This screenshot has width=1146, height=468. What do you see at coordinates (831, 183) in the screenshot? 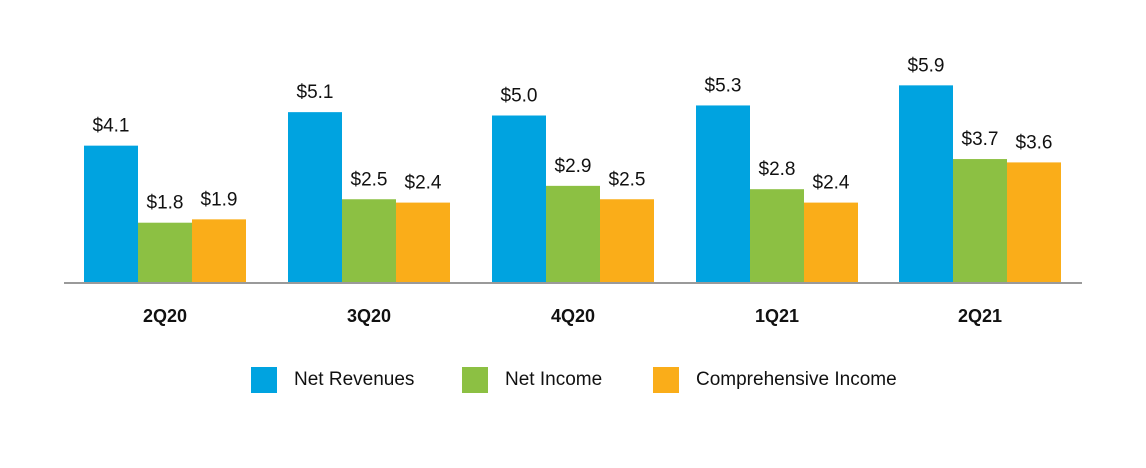
I see `value-label-comprehensive-income-1q21: $2.4` at bounding box center [831, 183].